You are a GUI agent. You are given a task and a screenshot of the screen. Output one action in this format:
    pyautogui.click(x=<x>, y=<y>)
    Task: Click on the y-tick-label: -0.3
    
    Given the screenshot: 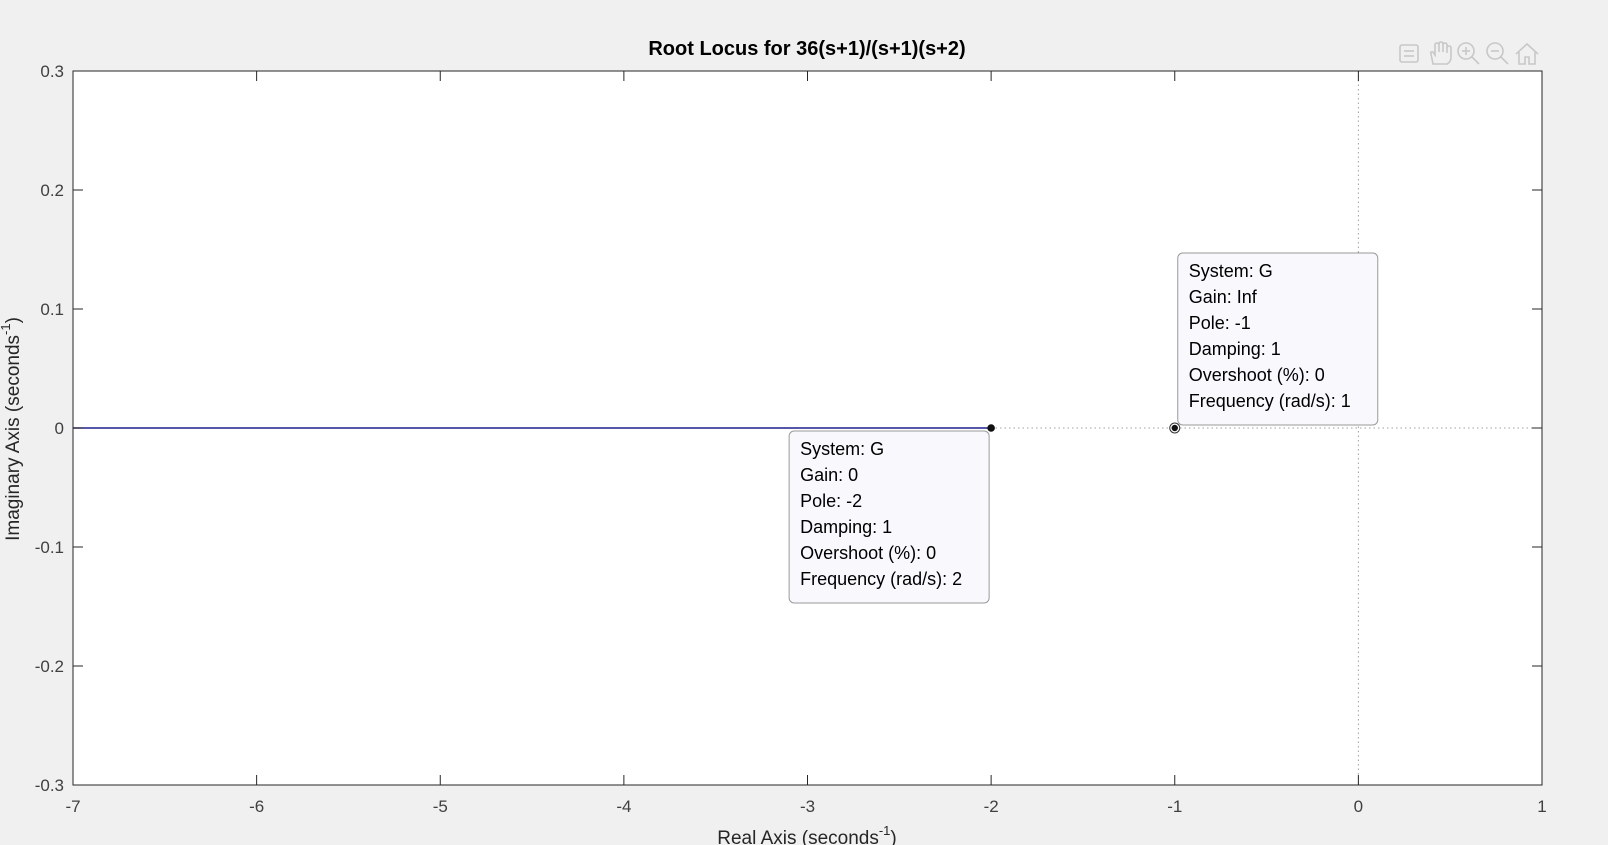 What is the action you would take?
    pyautogui.click(x=49, y=785)
    